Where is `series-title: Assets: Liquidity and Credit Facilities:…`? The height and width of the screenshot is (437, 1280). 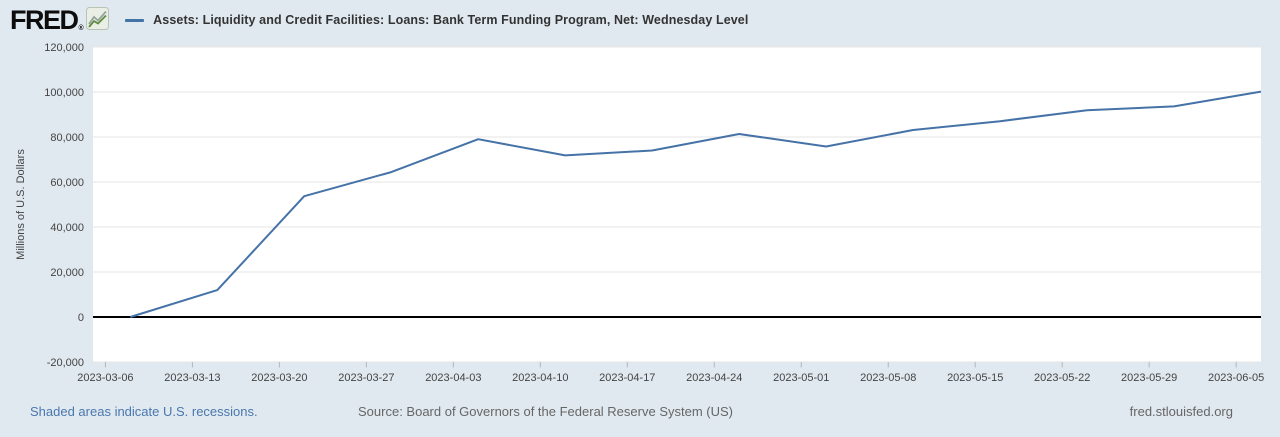 series-title: Assets: Liquidity and Credit Facilities:… is located at coordinates (451, 20).